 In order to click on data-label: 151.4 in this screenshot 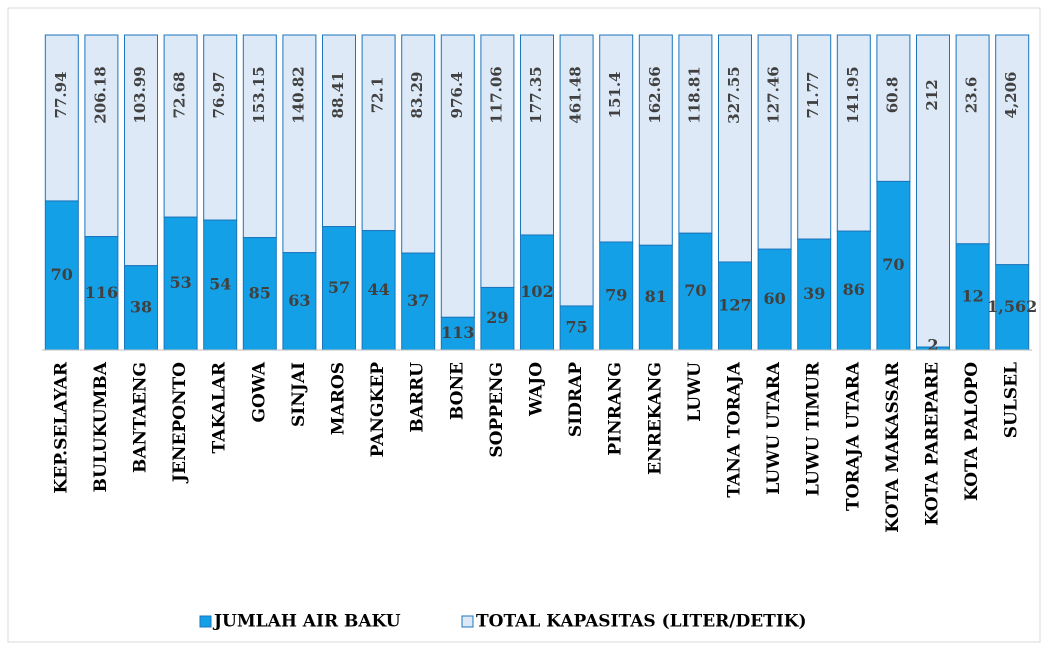, I will do `click(615, 95)`.